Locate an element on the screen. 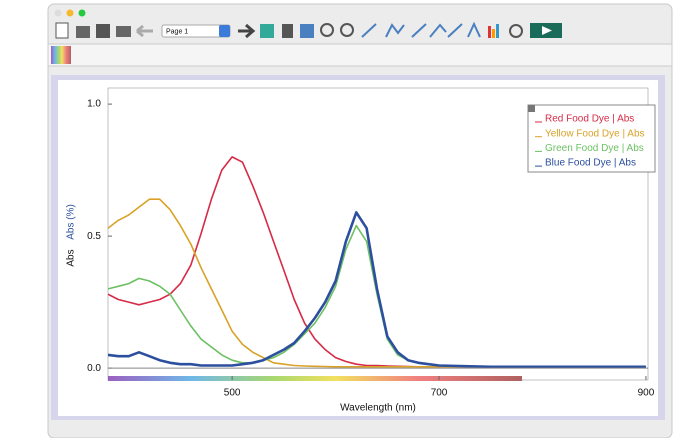 Image resolution: width=700 pixels, height=438 pixels. y-axis-label: Abs is located at coordinates (71, 257).